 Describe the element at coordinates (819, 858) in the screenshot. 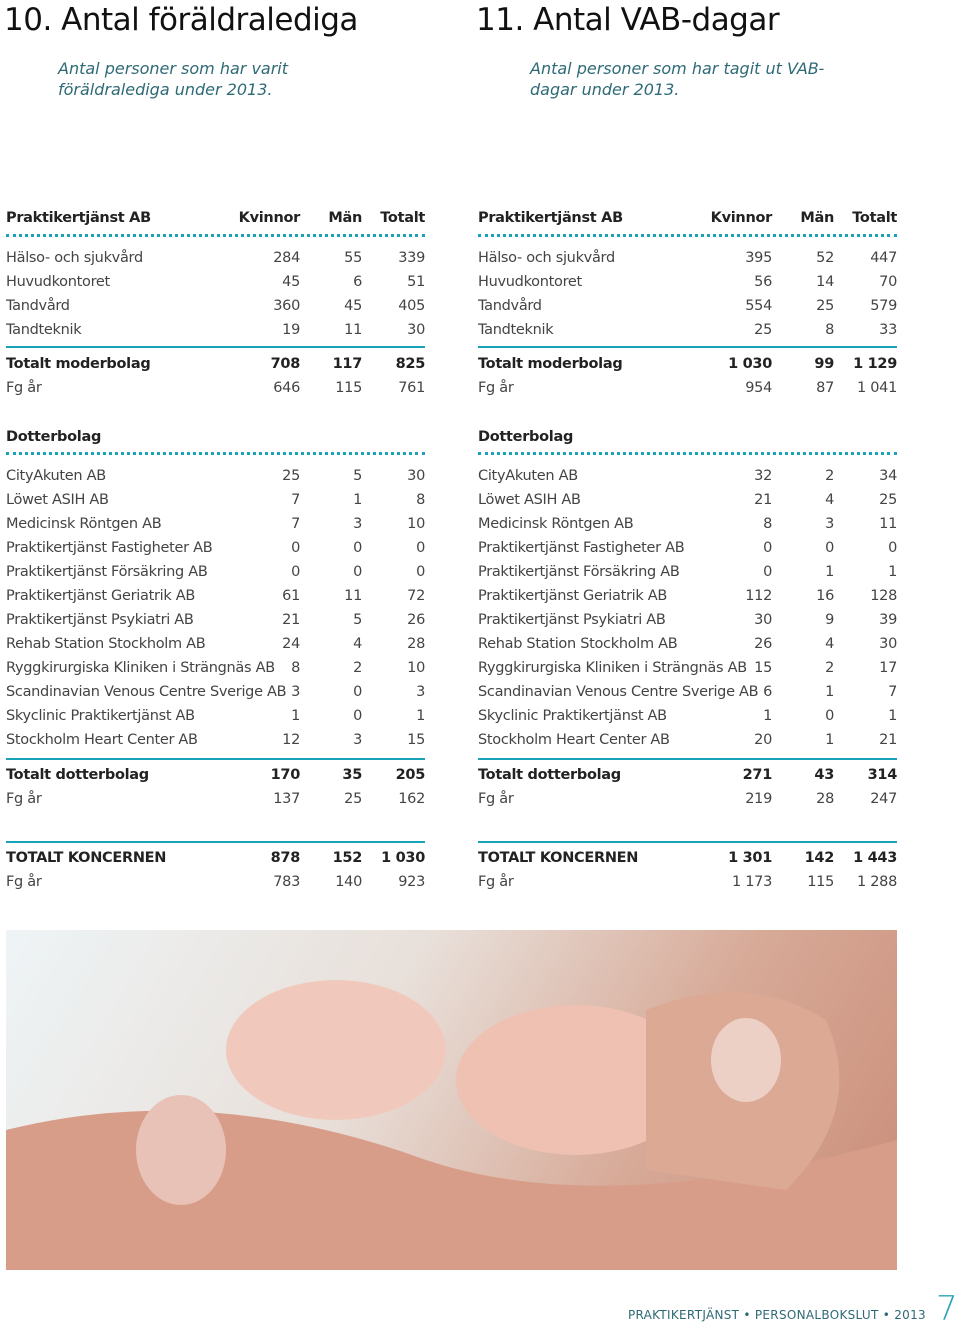

I see `group-total-row-value: 142` at that location.